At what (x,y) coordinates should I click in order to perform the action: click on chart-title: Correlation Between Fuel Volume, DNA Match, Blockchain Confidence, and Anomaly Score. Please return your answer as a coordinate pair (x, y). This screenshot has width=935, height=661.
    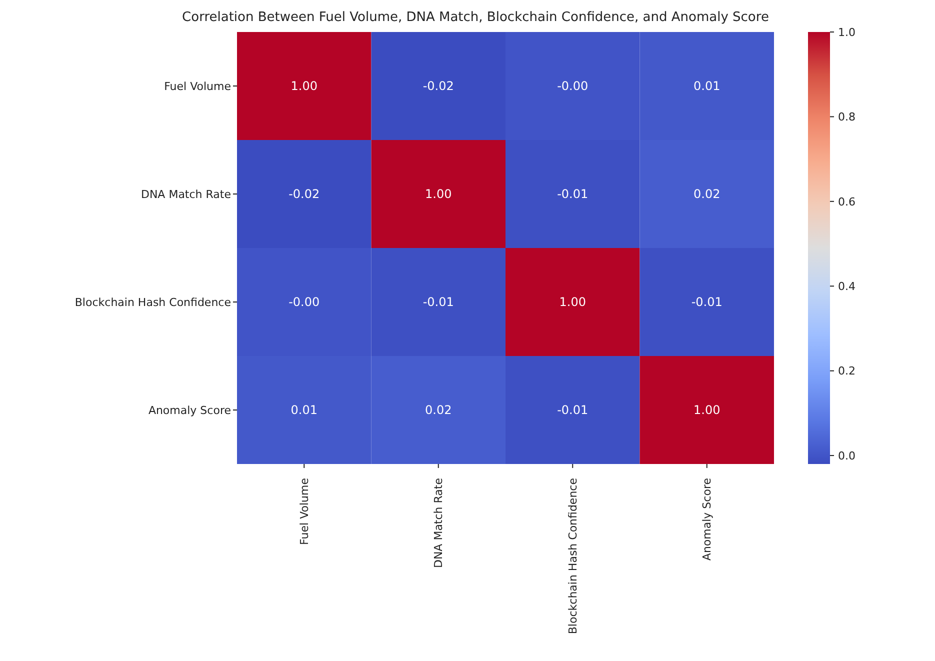
    Looking at the image, I should click on (475, 17).